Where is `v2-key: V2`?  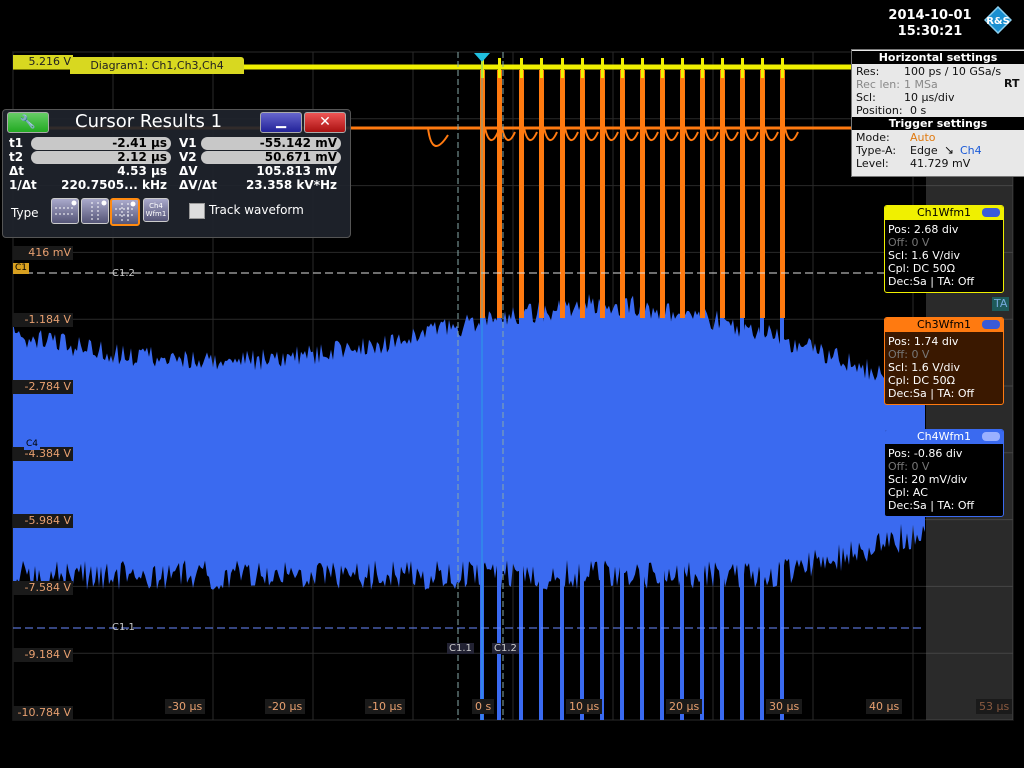 v2-key: V2 is located at coordinates (188, 157).